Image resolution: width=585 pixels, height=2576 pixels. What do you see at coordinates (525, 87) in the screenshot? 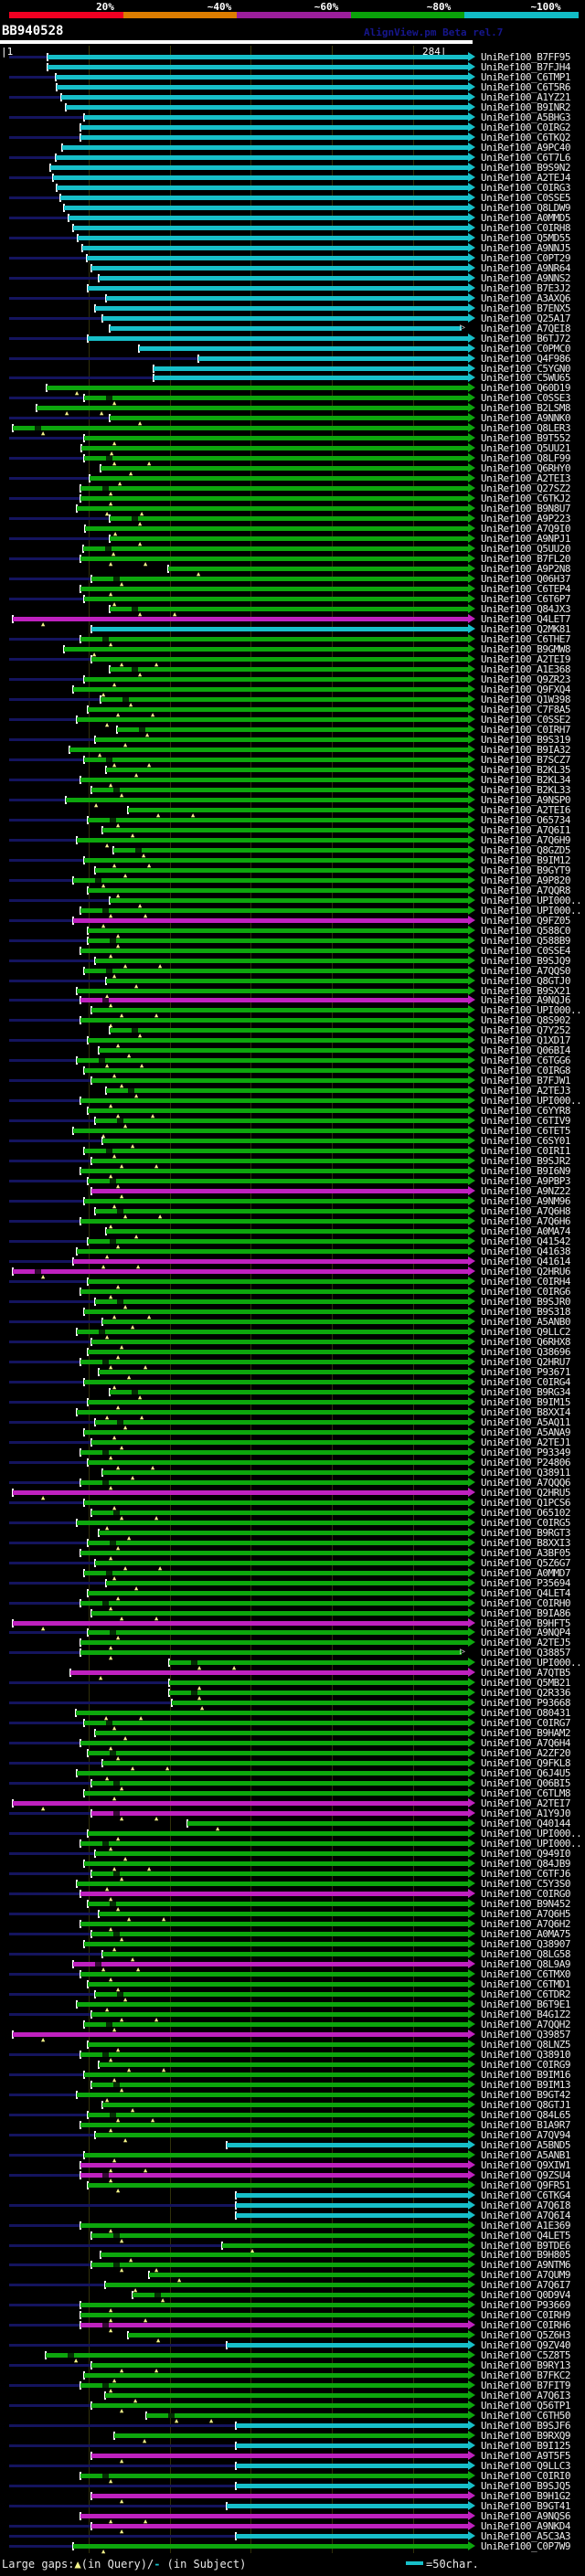
I see `hit-label: UniRef100_C6T5R6` at bounding box center [525, 87].